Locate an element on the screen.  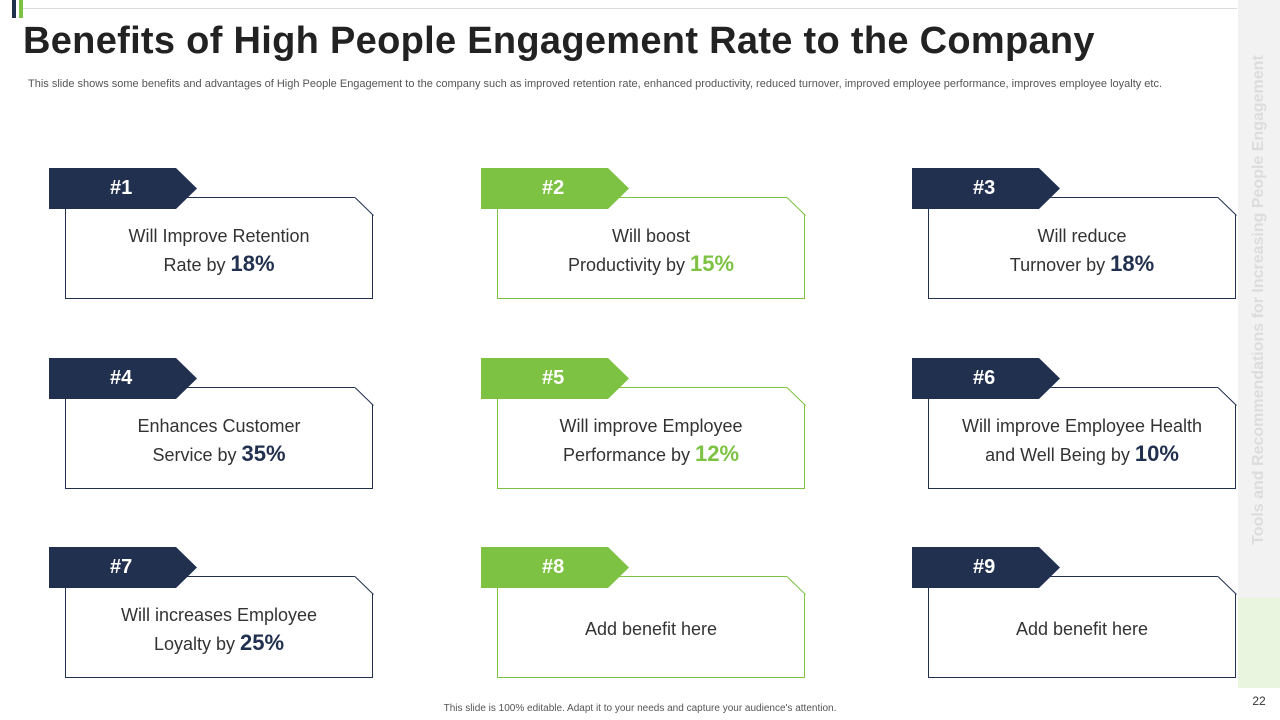
tag-label: #4 is located at coordinates (121, 378).